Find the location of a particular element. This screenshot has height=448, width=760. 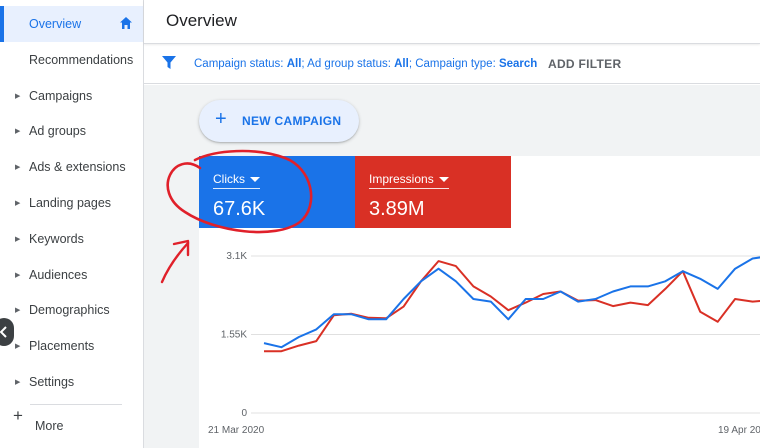

sidebar-item-label: Campaigns is located at coordinates (61, 95).